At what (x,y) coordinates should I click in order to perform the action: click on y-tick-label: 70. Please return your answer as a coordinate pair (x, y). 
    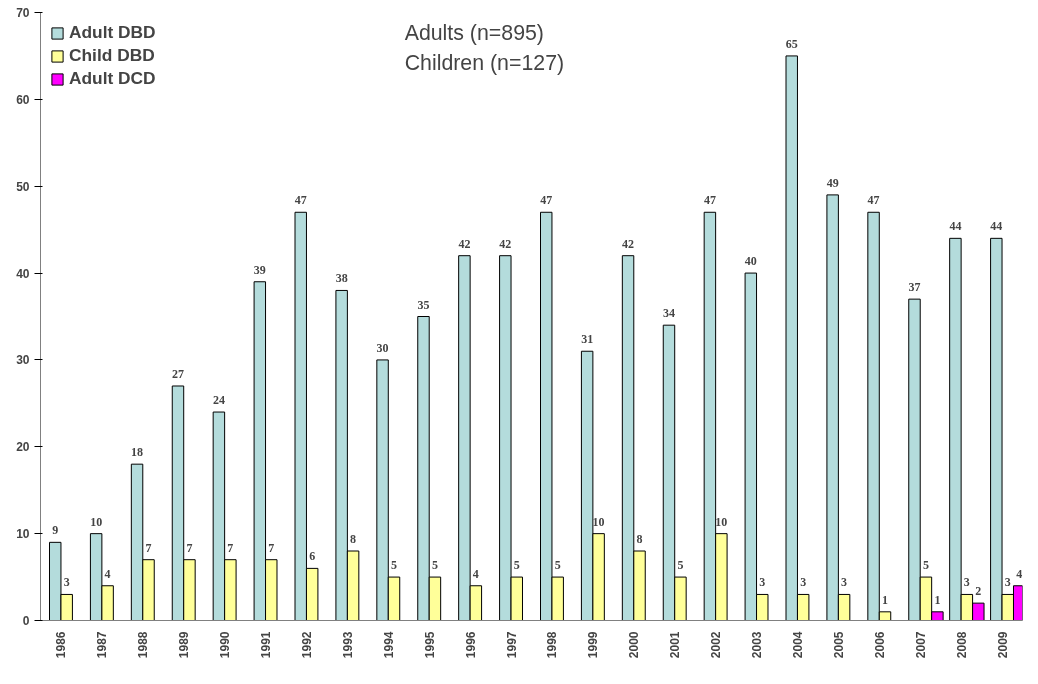
    Looking at the image, I should click on (23, 13).